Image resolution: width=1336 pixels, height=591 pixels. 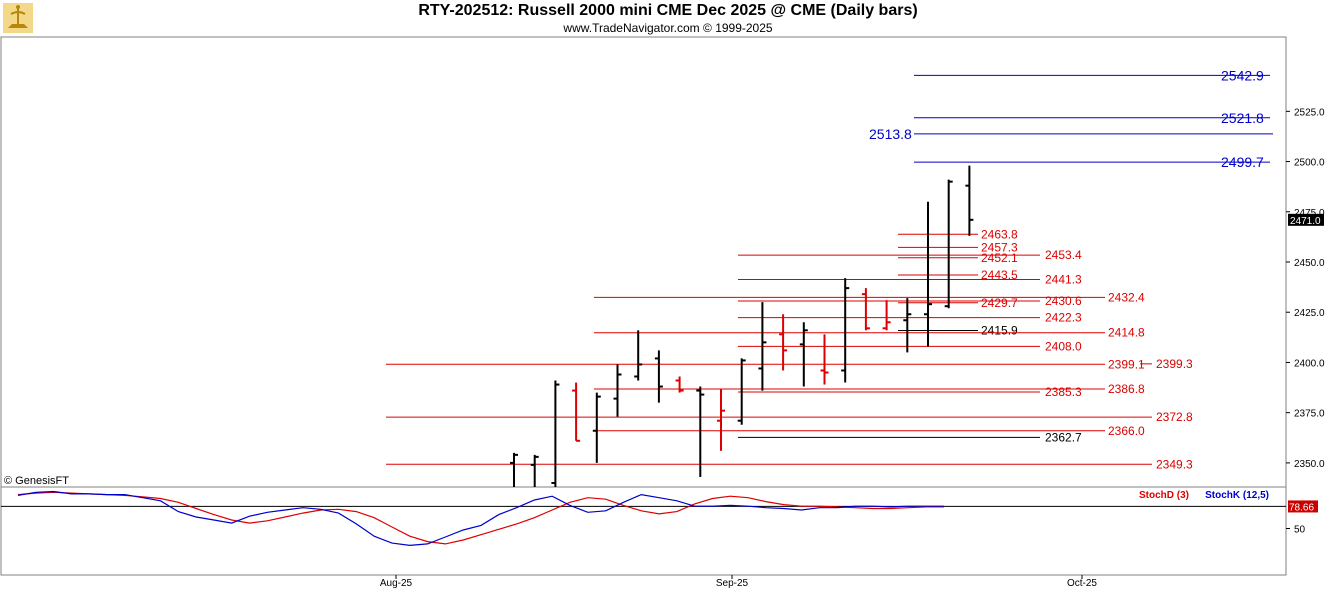 What do you see at coordinates (1174, 464) in the screenshot?
I see `level-label: 2349.3` at bounding box center [1174, 464].